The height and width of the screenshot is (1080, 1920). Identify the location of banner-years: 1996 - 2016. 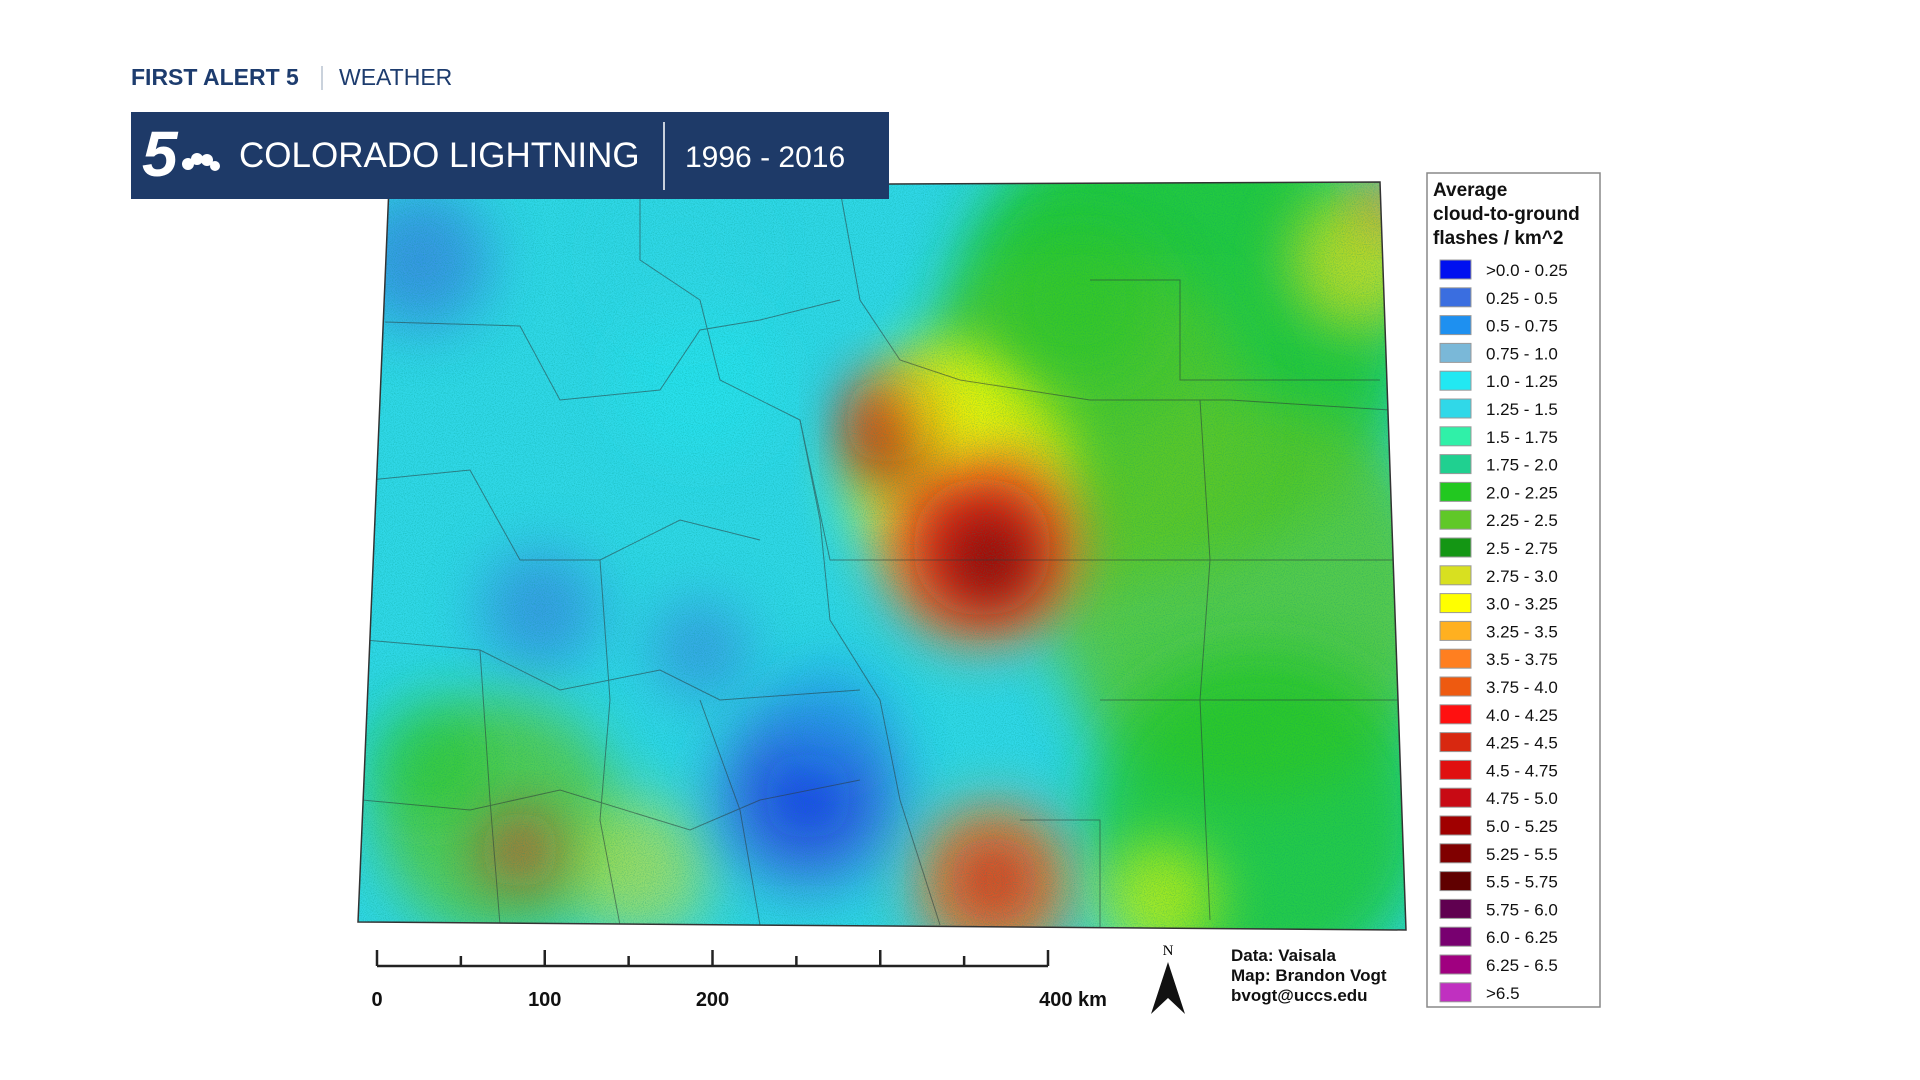
(765, 157).